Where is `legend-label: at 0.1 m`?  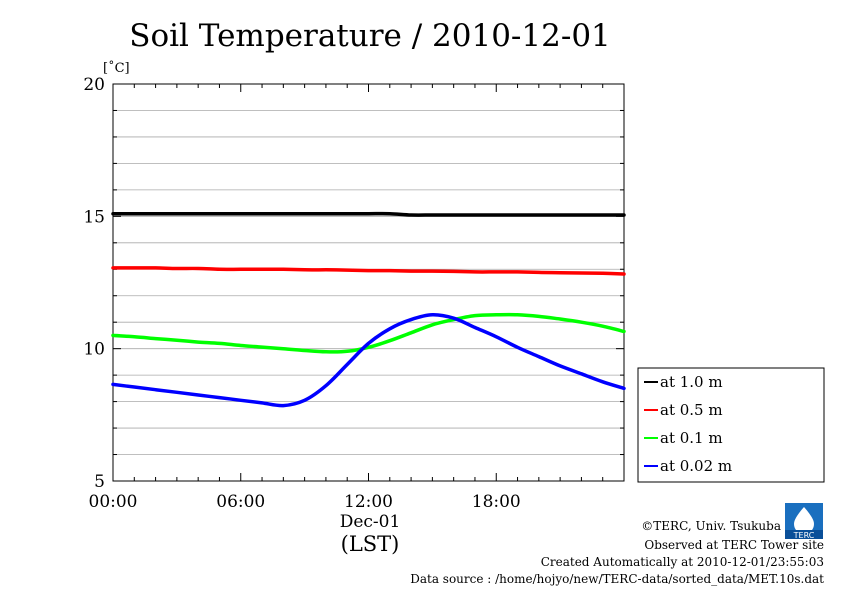
legend-label: at 0.1 m is located at coordinates (691, 438).